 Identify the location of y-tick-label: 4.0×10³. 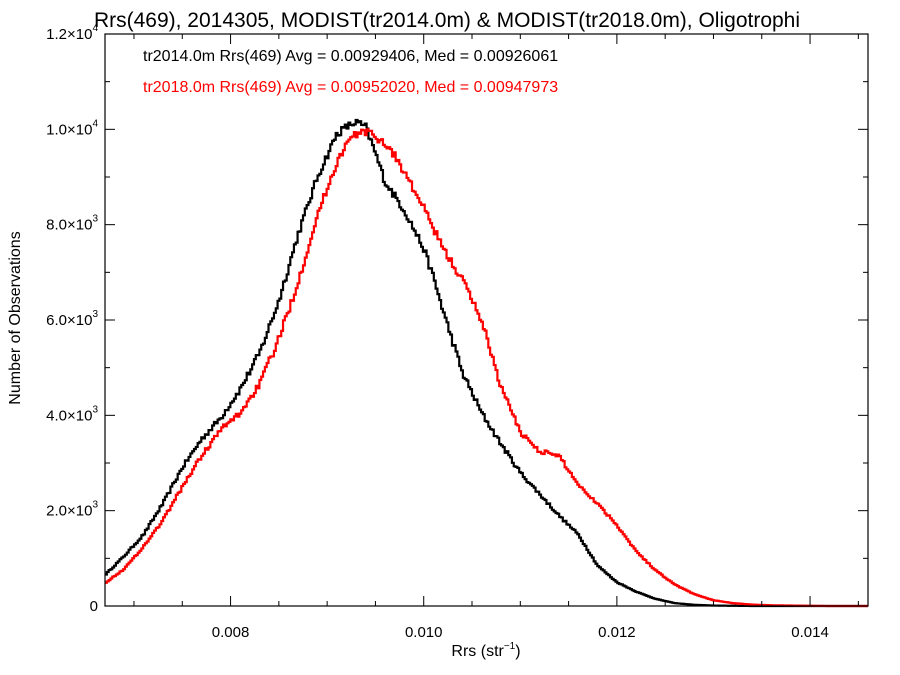
(72, 414).